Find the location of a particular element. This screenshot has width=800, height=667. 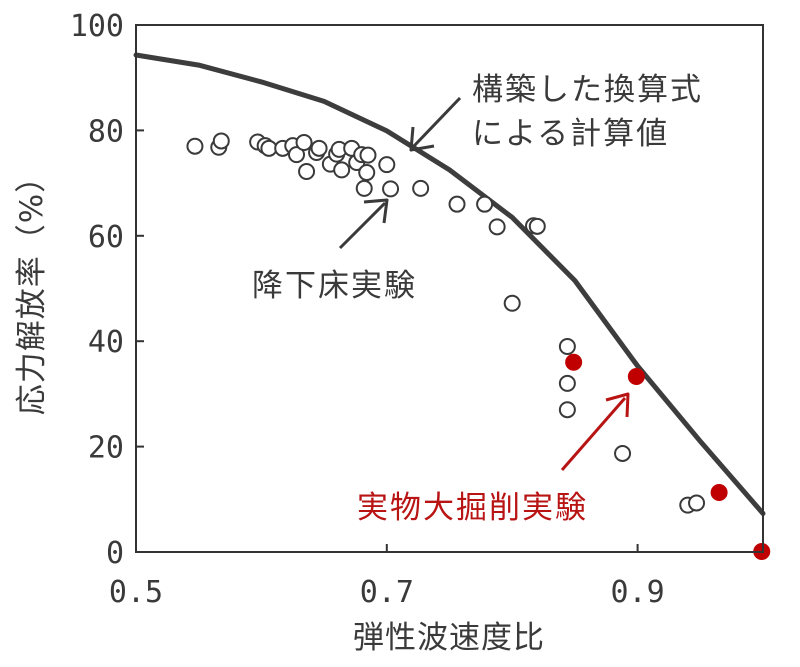

y-axis-title: 応力解放率（%） is located at coordinates (32, 288).